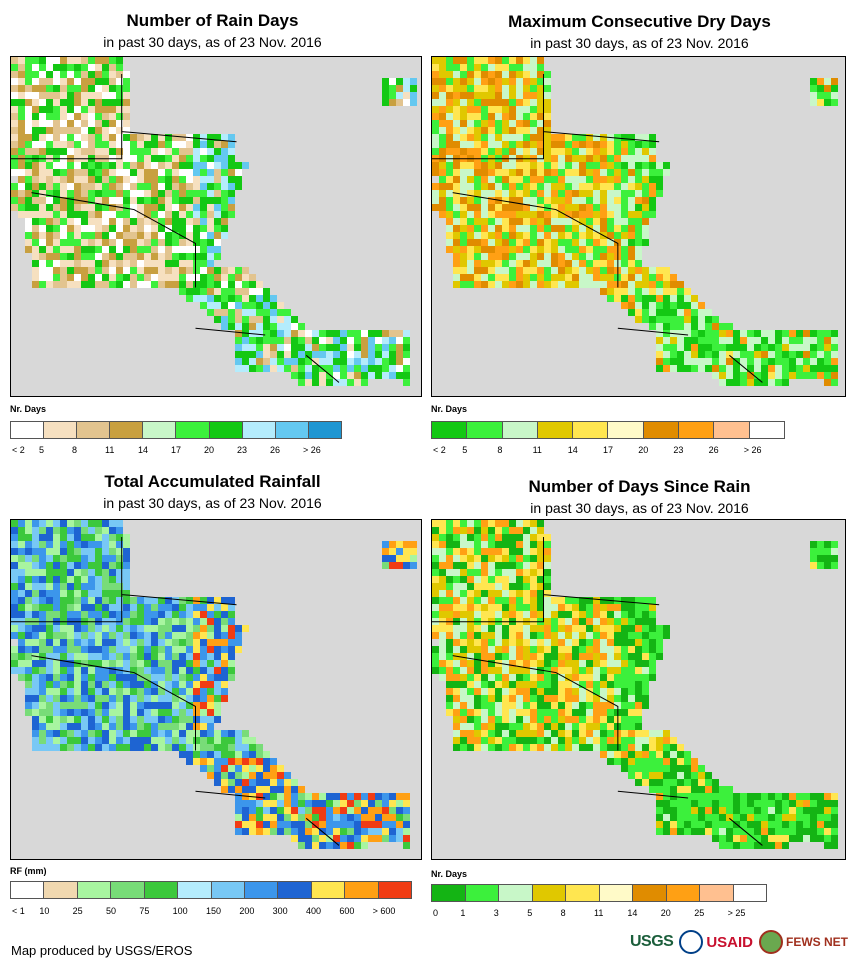 The height and width of the screenshot is (970, 854). I want to click on legend-label: 3, so click(496, 913).